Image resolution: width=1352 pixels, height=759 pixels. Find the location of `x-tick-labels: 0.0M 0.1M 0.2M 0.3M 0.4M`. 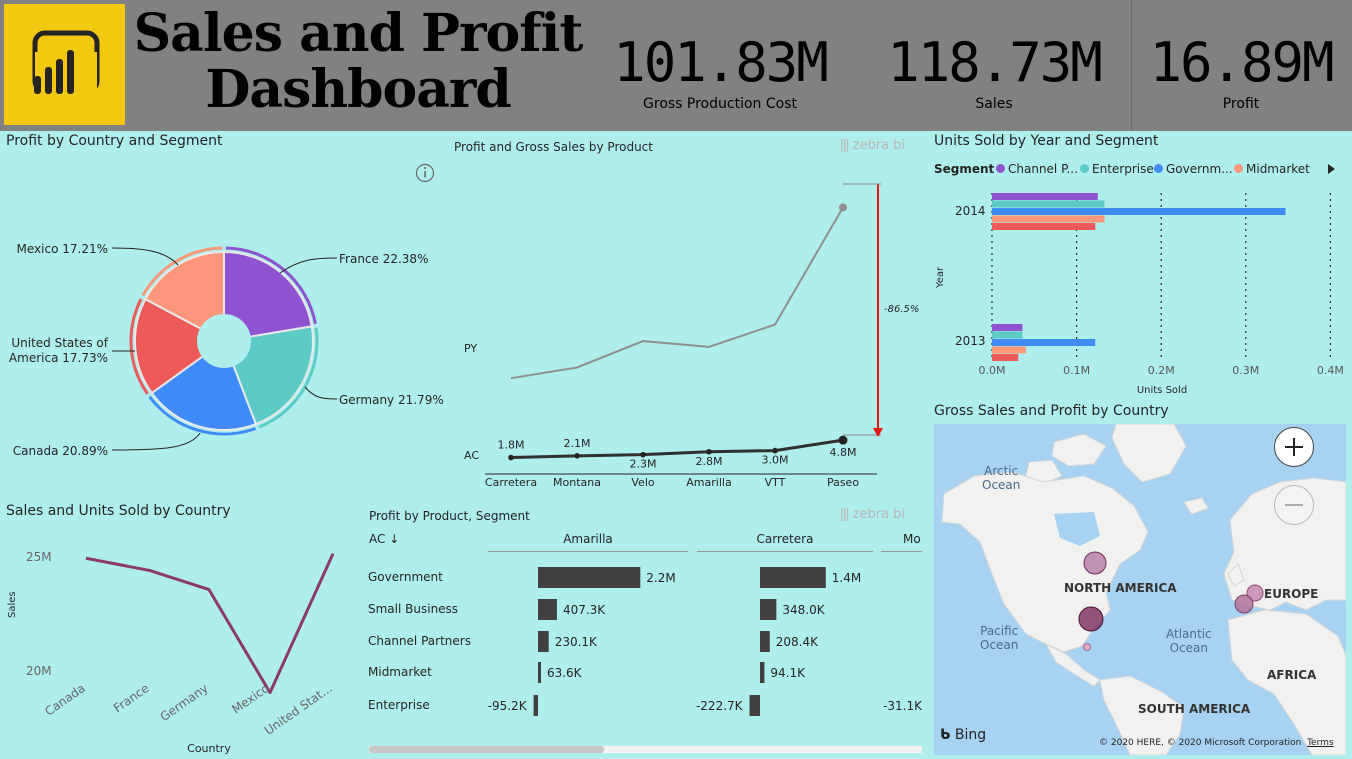

x-tick-labels: 0.0M 0.1M 0.2M 0.3M 0.4M is located at coordinates (1161, 370).